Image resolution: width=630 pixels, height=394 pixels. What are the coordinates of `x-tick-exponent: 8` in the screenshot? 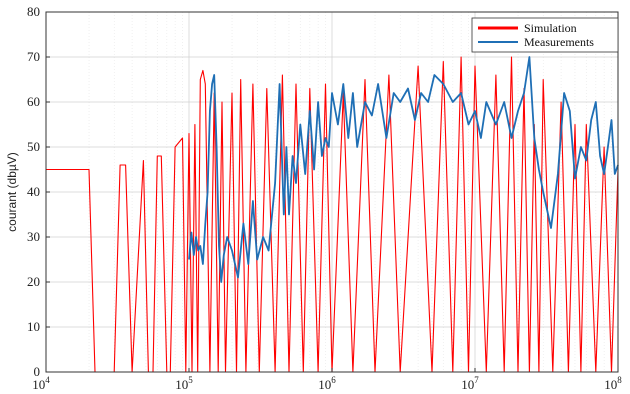 It's located at (619, 380).